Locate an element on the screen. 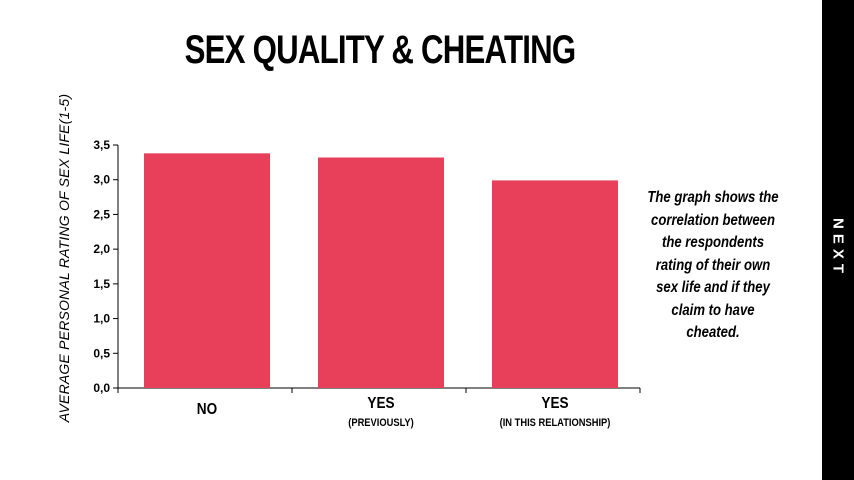  x-category-sublabel: (PREVIOUSLY) is located at coordinates (381, 423).